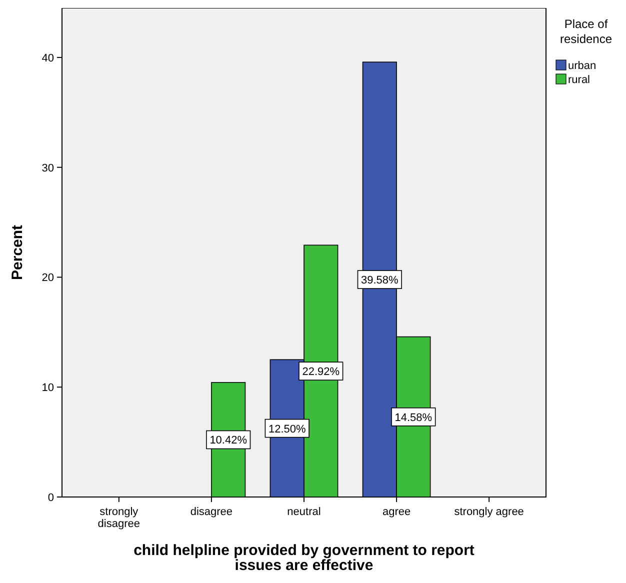 This screenshot has width=626, height=583. What do you see at coordinates (229, 440) in the screenshot?
I see `data-label: 10.42%` at bounding box center [229, 440].